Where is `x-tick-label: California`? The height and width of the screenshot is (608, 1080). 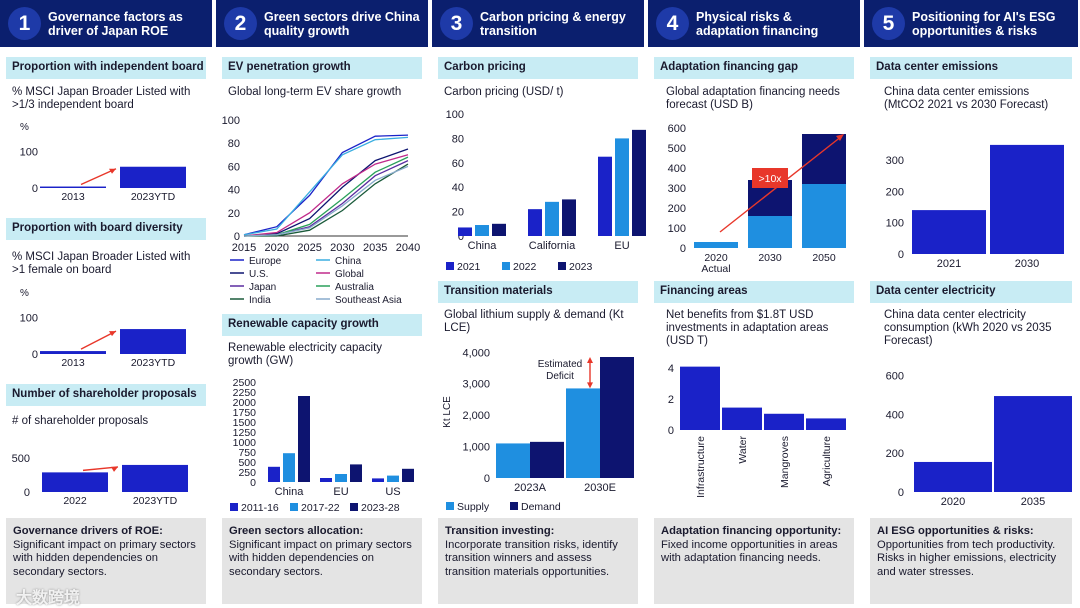 x-tick-label: California is located at coordinates (552, 246).